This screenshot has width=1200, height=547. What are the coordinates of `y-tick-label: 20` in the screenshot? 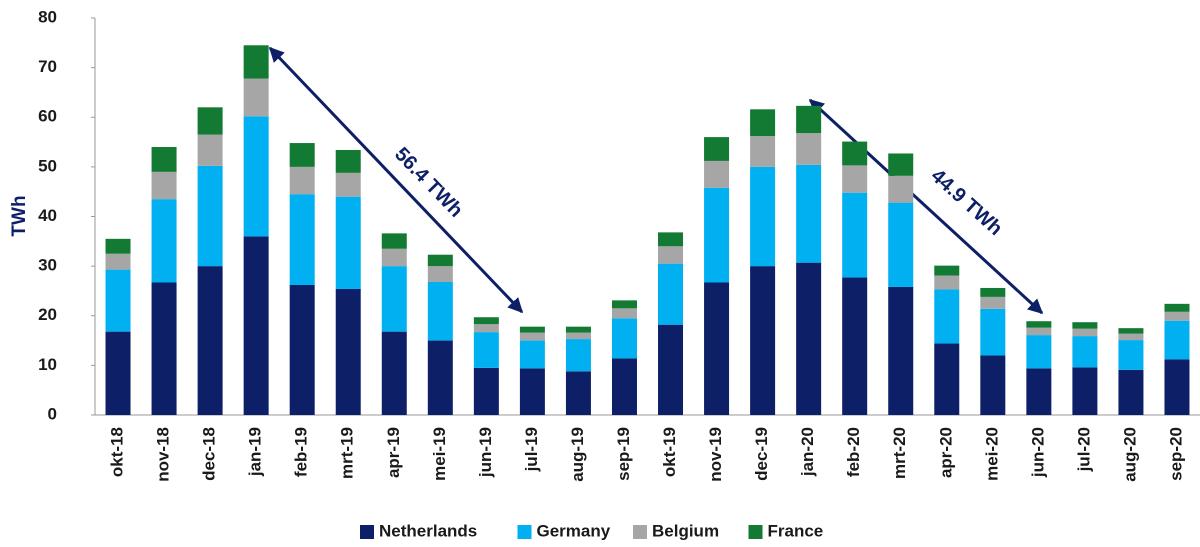 It's located at (47, 314).